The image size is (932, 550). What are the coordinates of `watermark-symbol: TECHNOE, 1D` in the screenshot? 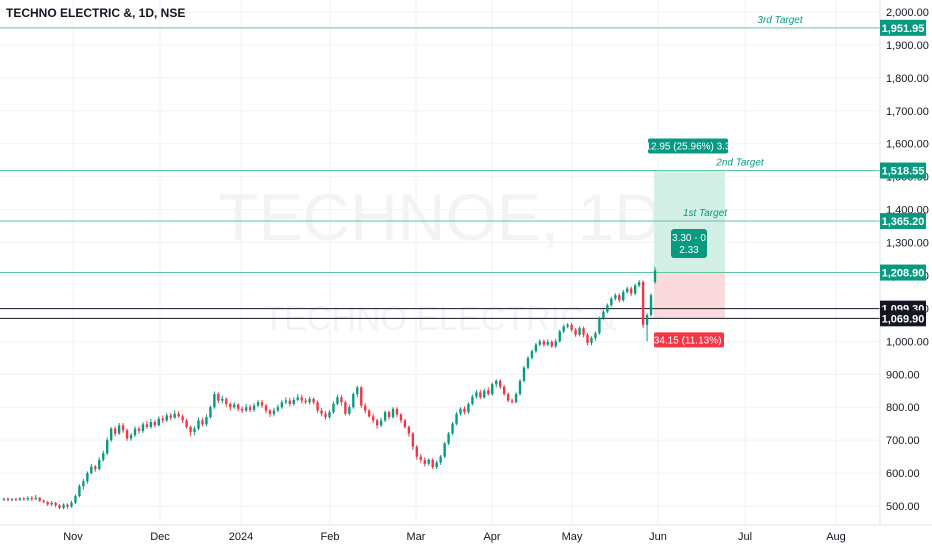 It's located at (440, 217).